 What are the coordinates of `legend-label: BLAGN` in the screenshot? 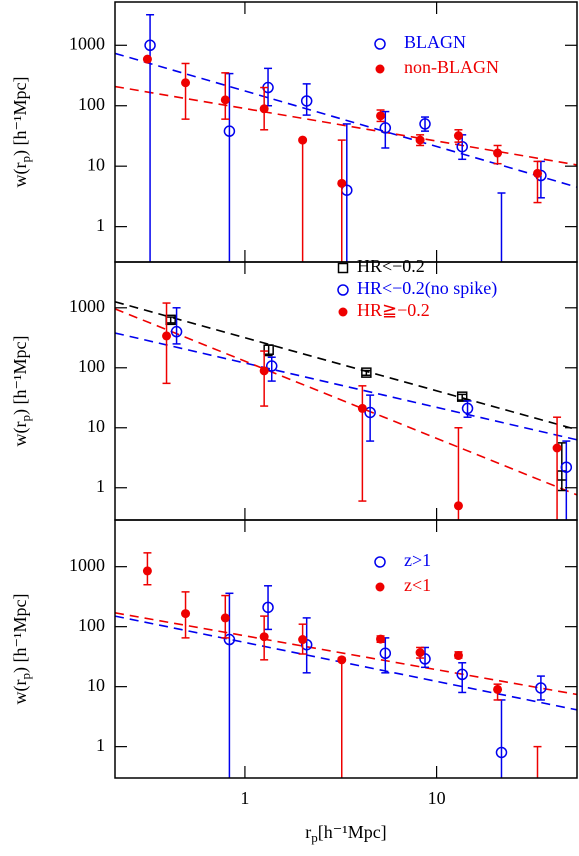 It's located at (435, 42).